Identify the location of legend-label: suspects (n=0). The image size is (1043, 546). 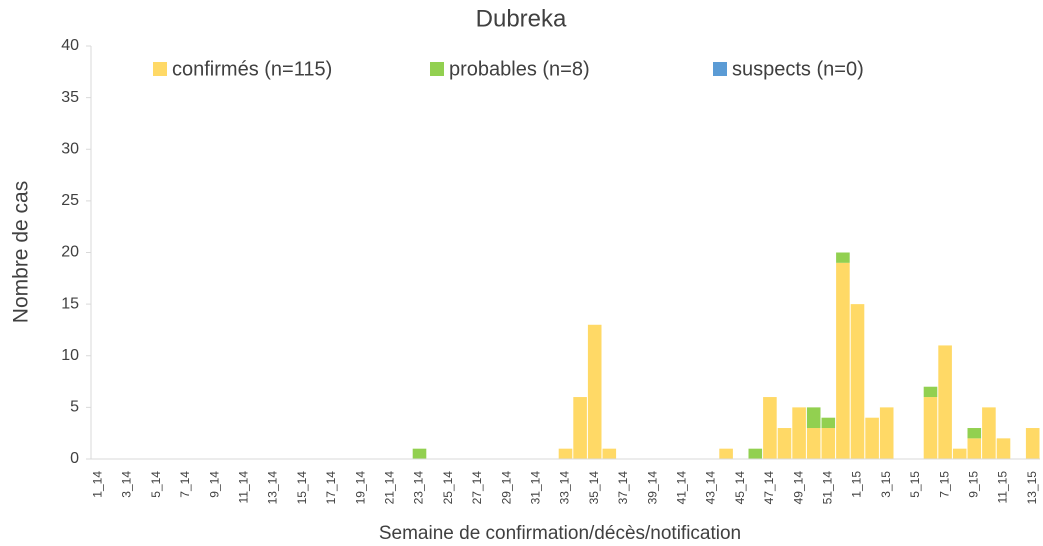
(798, 69).